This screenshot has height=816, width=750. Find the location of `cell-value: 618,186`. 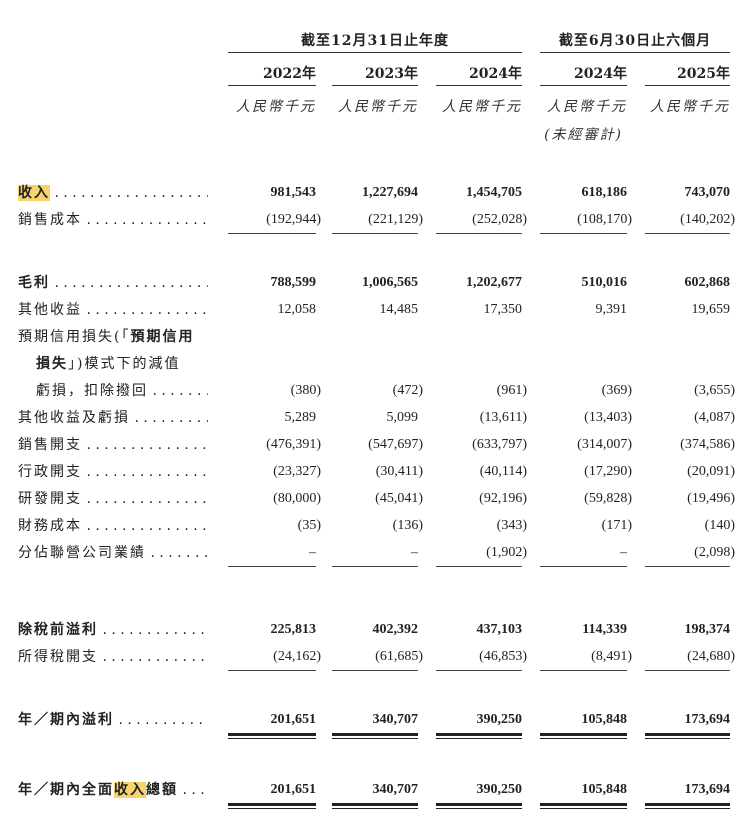

cell-value: 618,186 is located at coordinates (604, 192).